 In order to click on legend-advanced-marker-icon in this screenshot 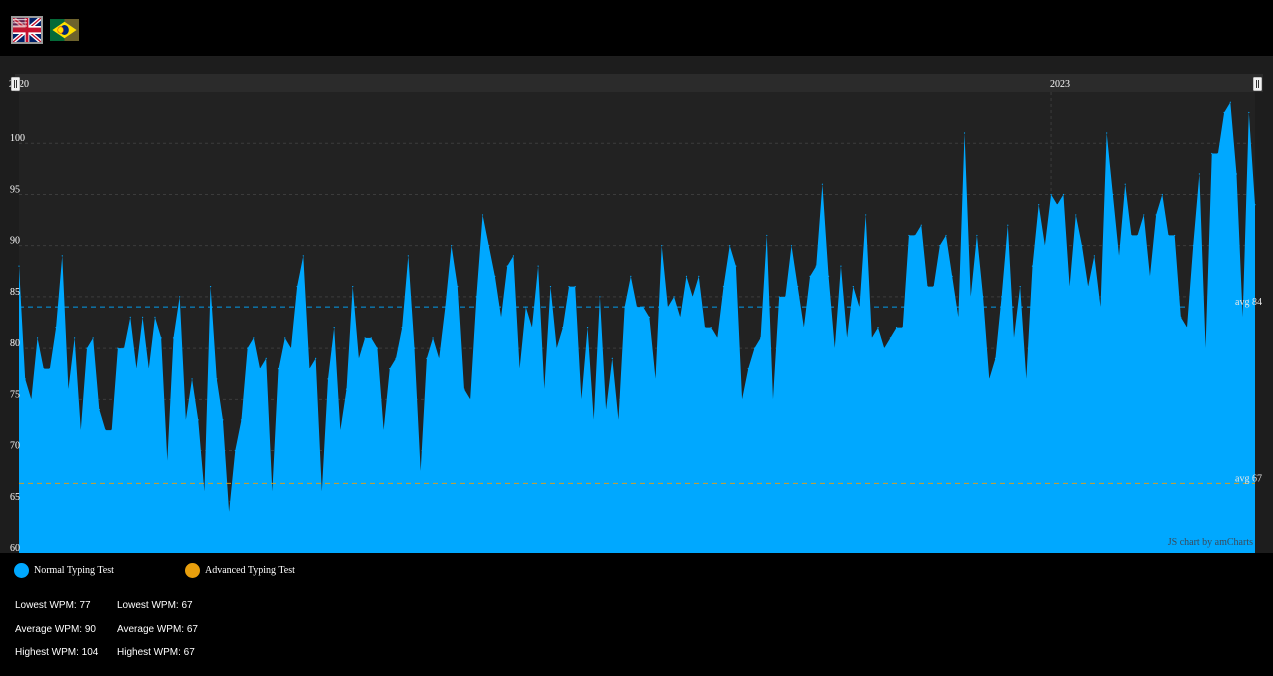, I will do `click(192, 570)`.